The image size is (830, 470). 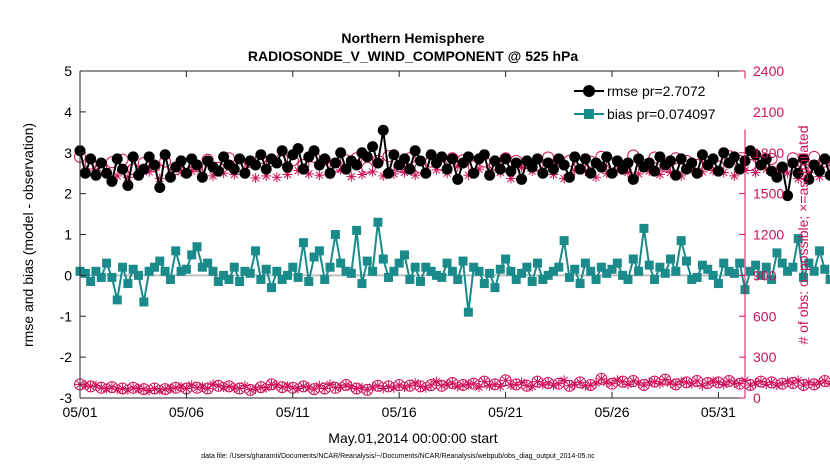 I want to click on chart-title: Northern Hemisphere, so click(x=412, y=38).